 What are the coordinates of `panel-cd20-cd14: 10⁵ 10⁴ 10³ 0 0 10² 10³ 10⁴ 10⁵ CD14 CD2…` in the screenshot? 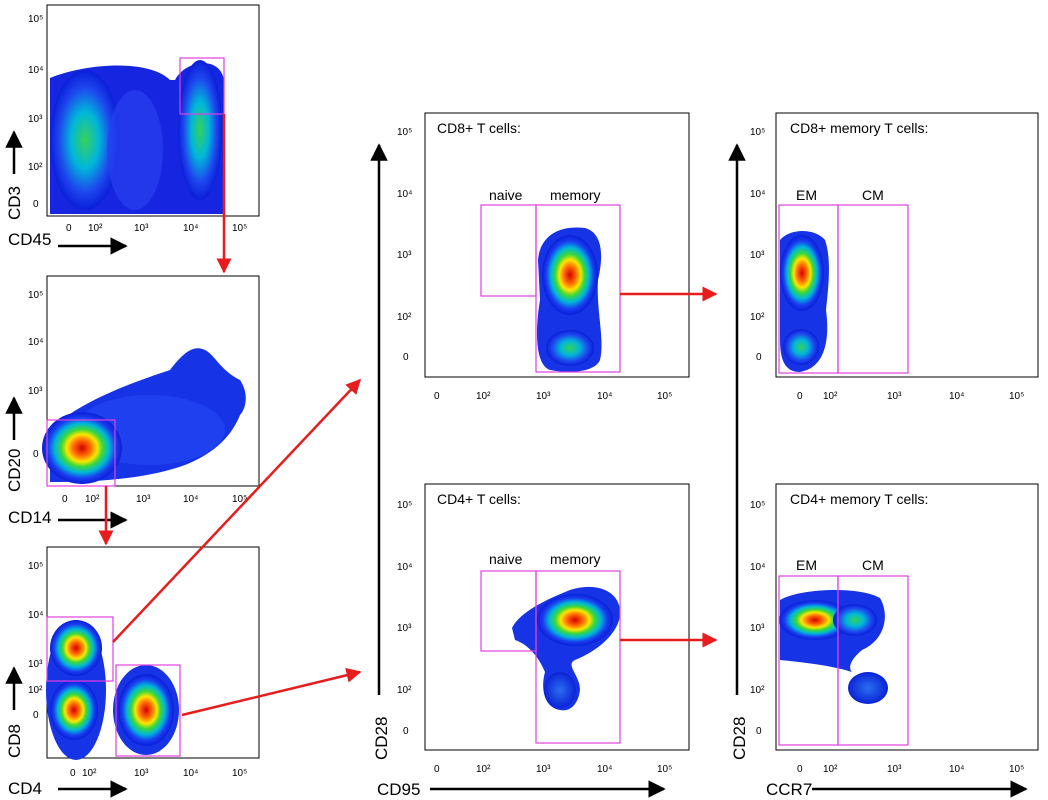 It's located at (132, 402).